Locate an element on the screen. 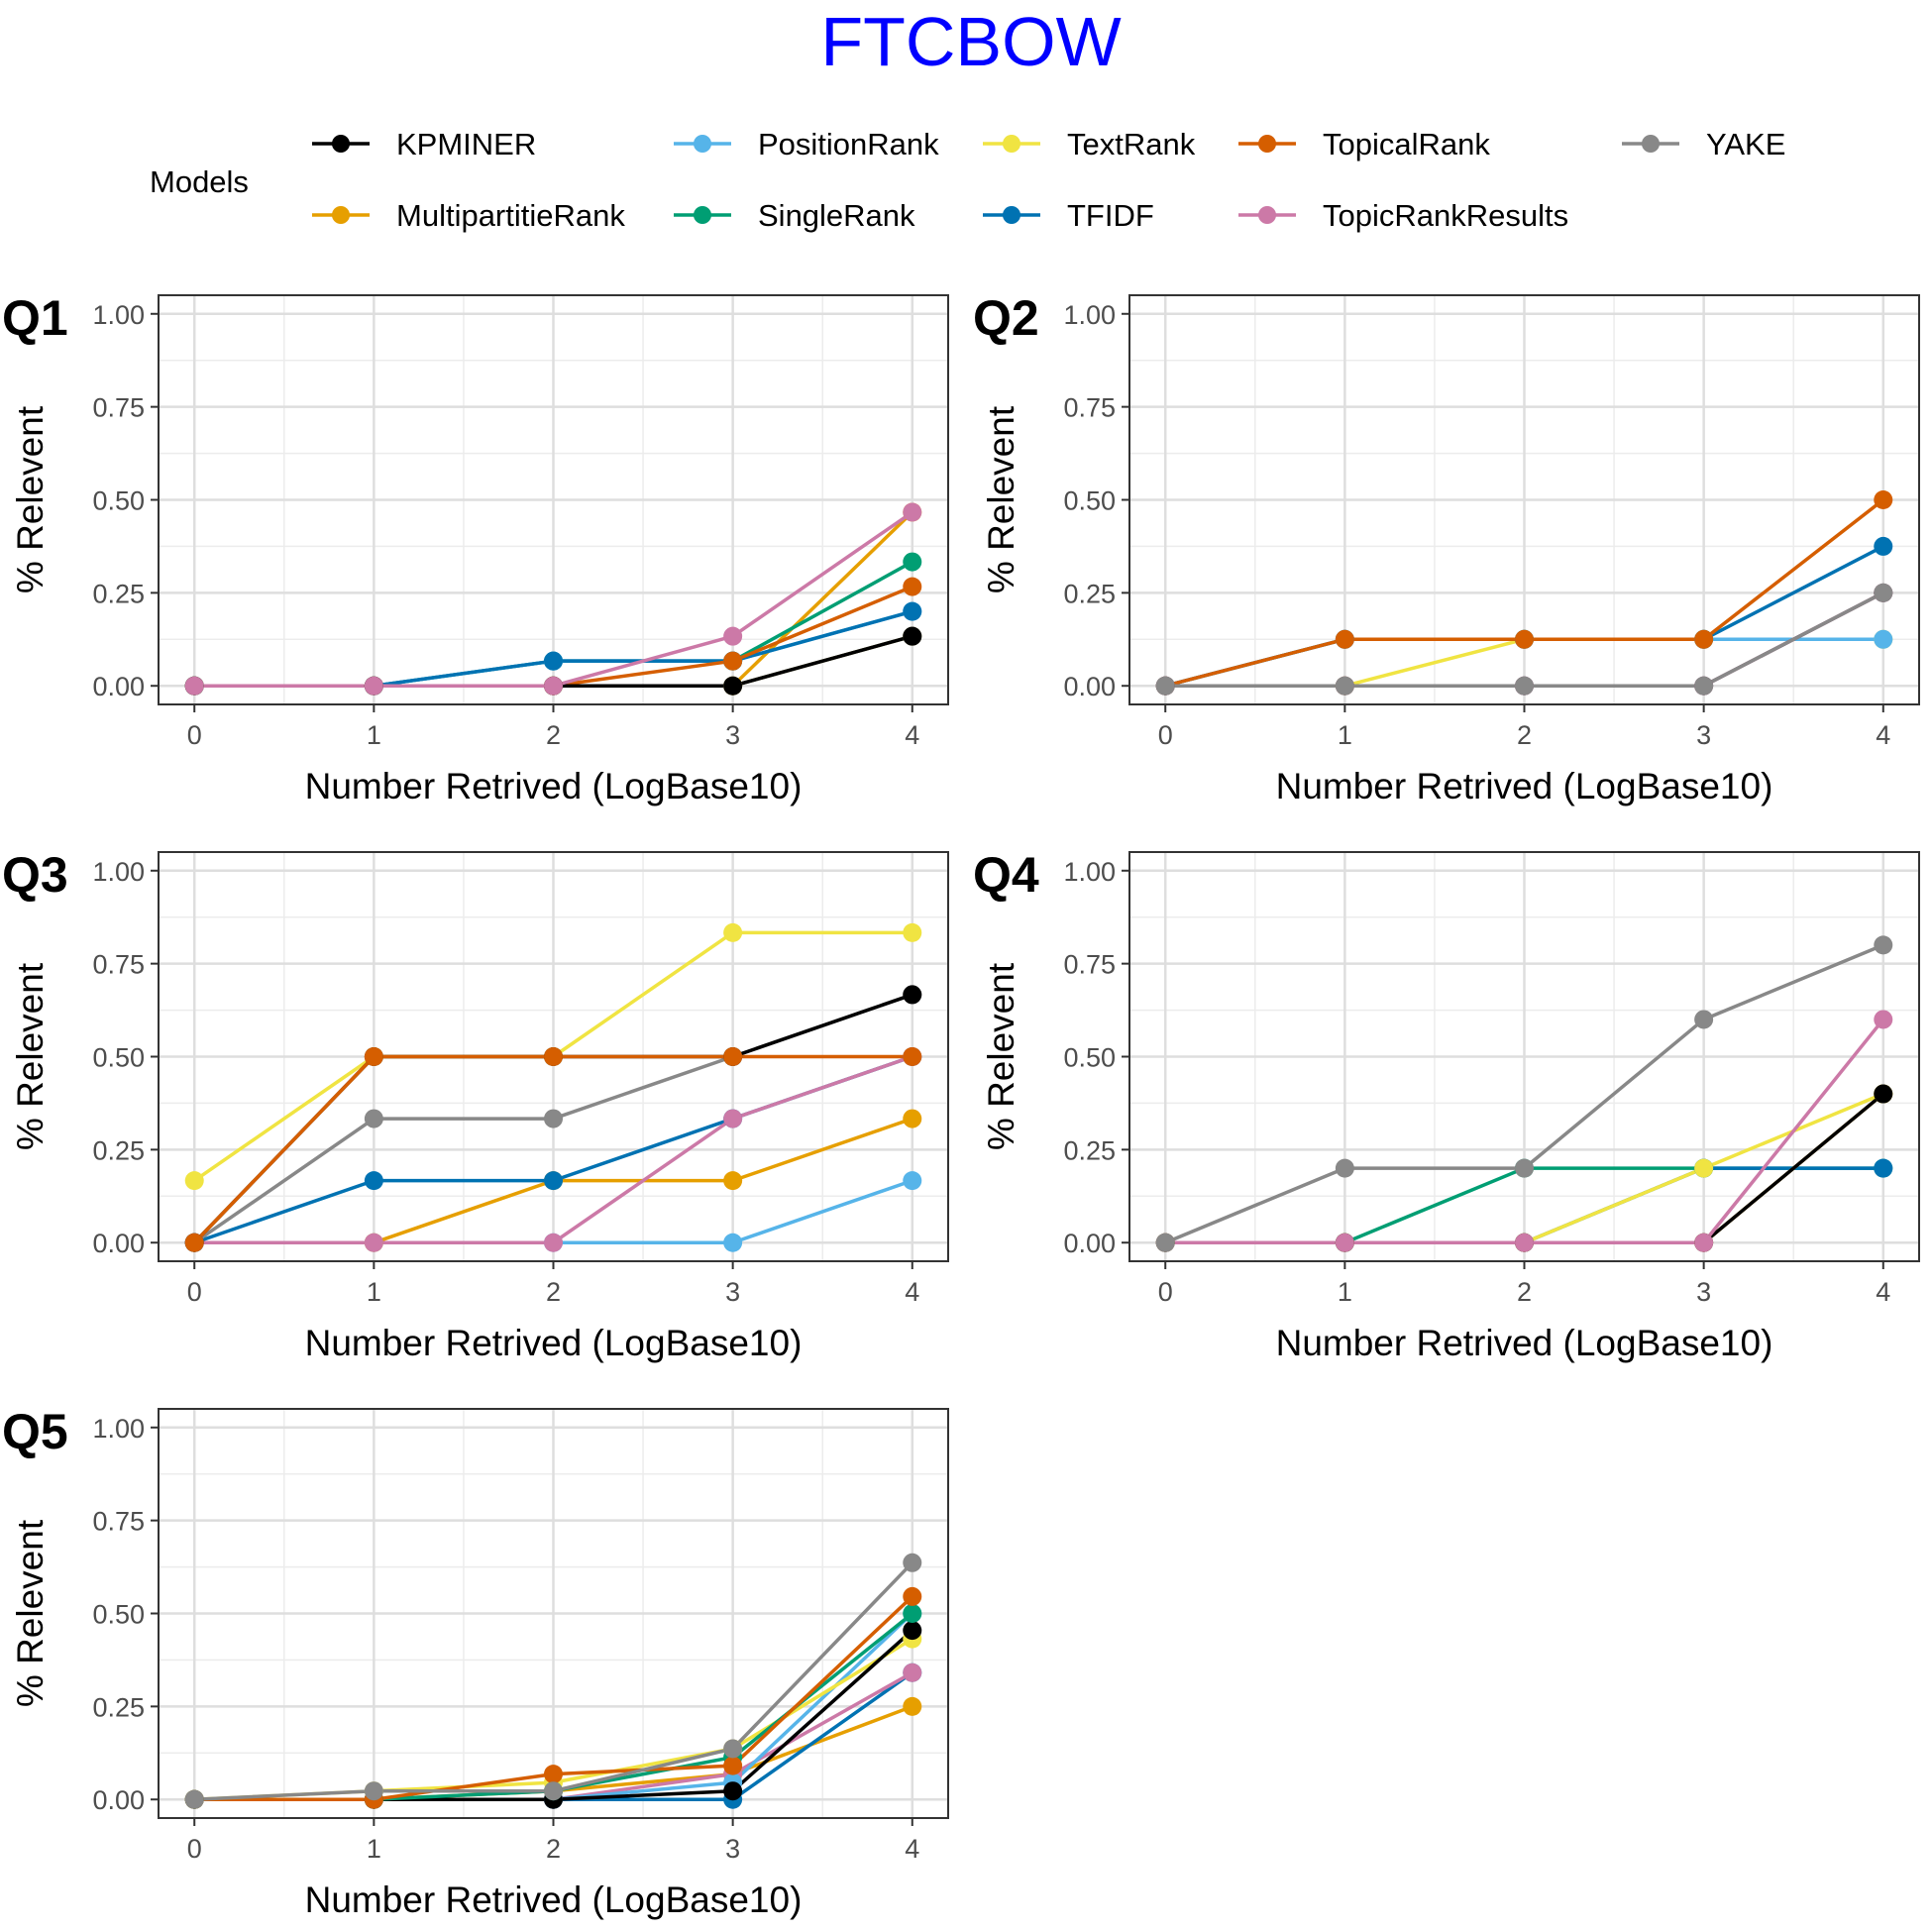 The image size is (1932, 1932). legend-item: TextRank is located at coordinates (1089, 144).